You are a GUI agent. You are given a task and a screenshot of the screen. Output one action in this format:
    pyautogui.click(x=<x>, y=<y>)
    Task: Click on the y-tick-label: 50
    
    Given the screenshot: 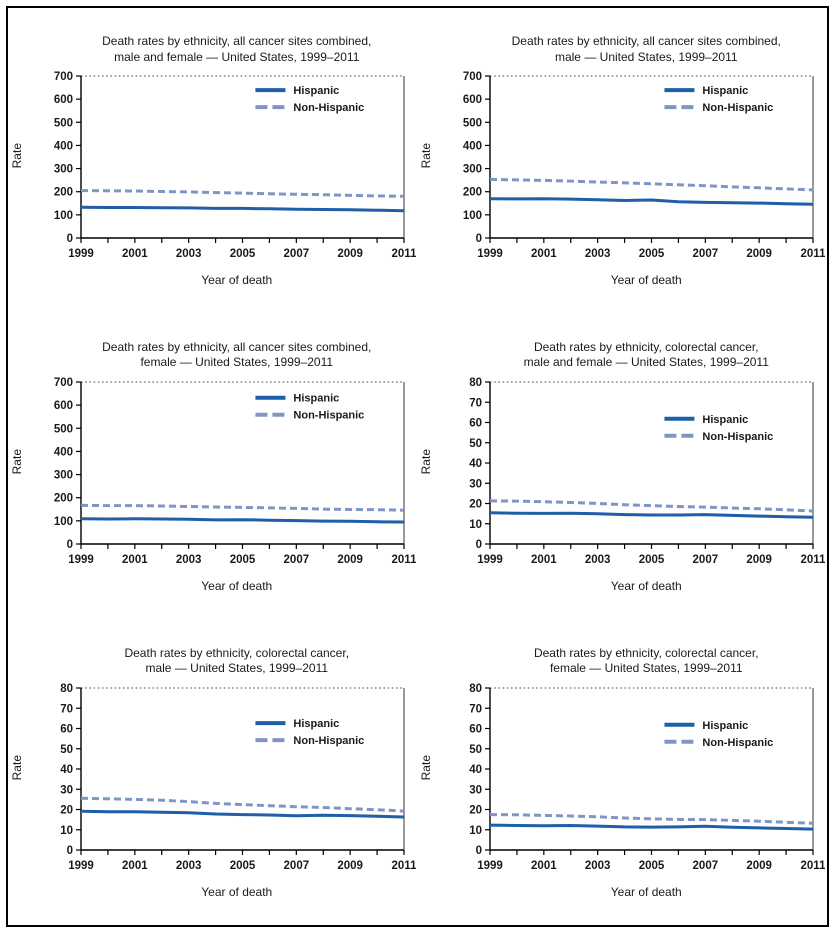 What is the action you would take?
    pyautogui.click(x=475, y=444)
    